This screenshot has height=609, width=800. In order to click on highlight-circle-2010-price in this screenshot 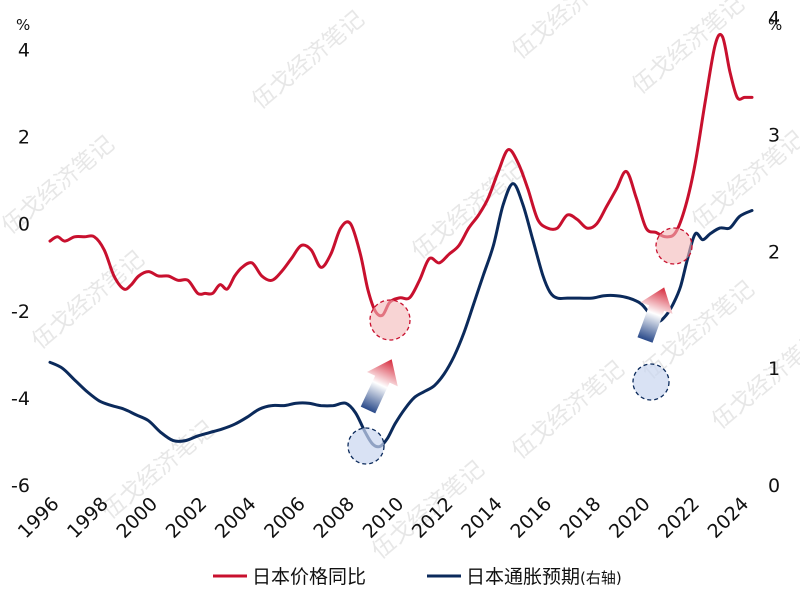, I will do `click(390, 320)`.